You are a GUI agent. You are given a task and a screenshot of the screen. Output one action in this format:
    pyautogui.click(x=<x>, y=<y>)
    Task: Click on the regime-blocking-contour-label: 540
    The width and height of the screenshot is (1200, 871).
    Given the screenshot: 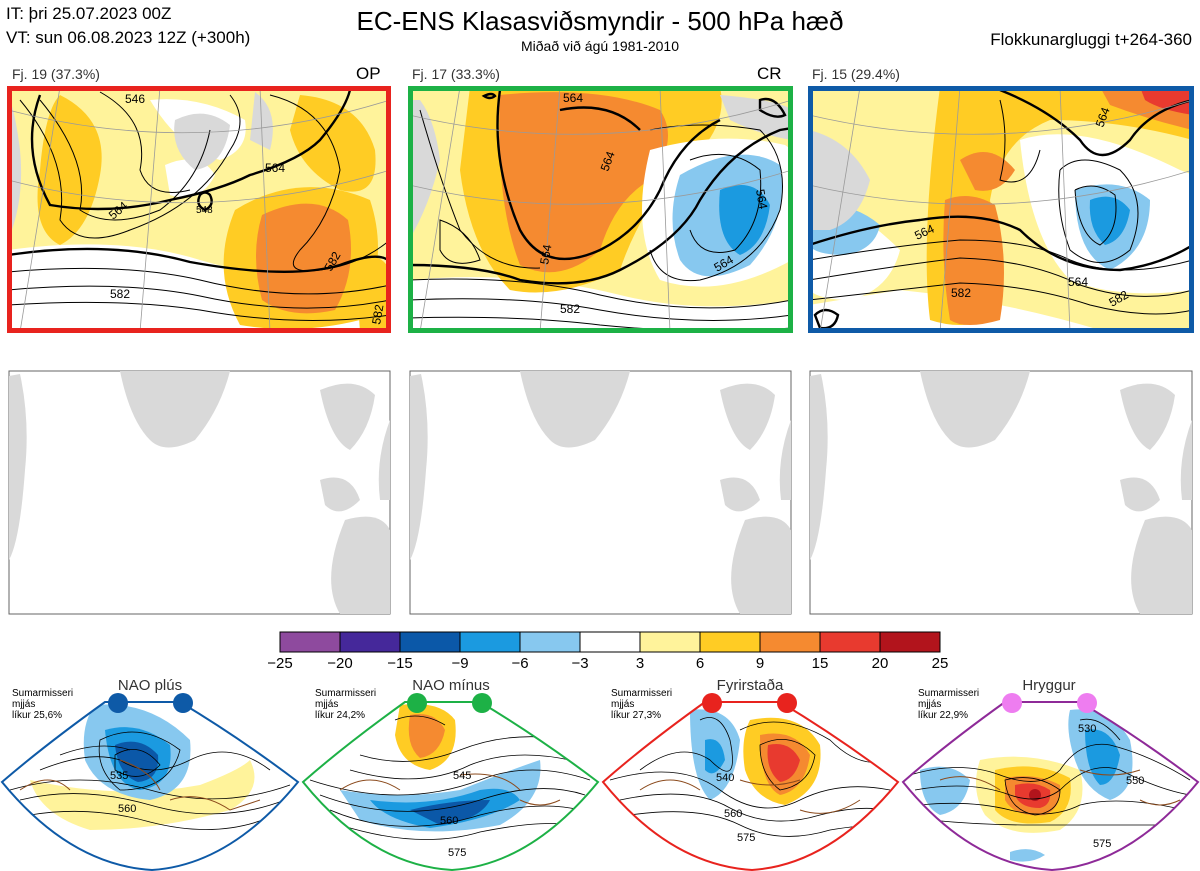 What is the action you would take?
    pyautogui.click(x=725, y=778)
    